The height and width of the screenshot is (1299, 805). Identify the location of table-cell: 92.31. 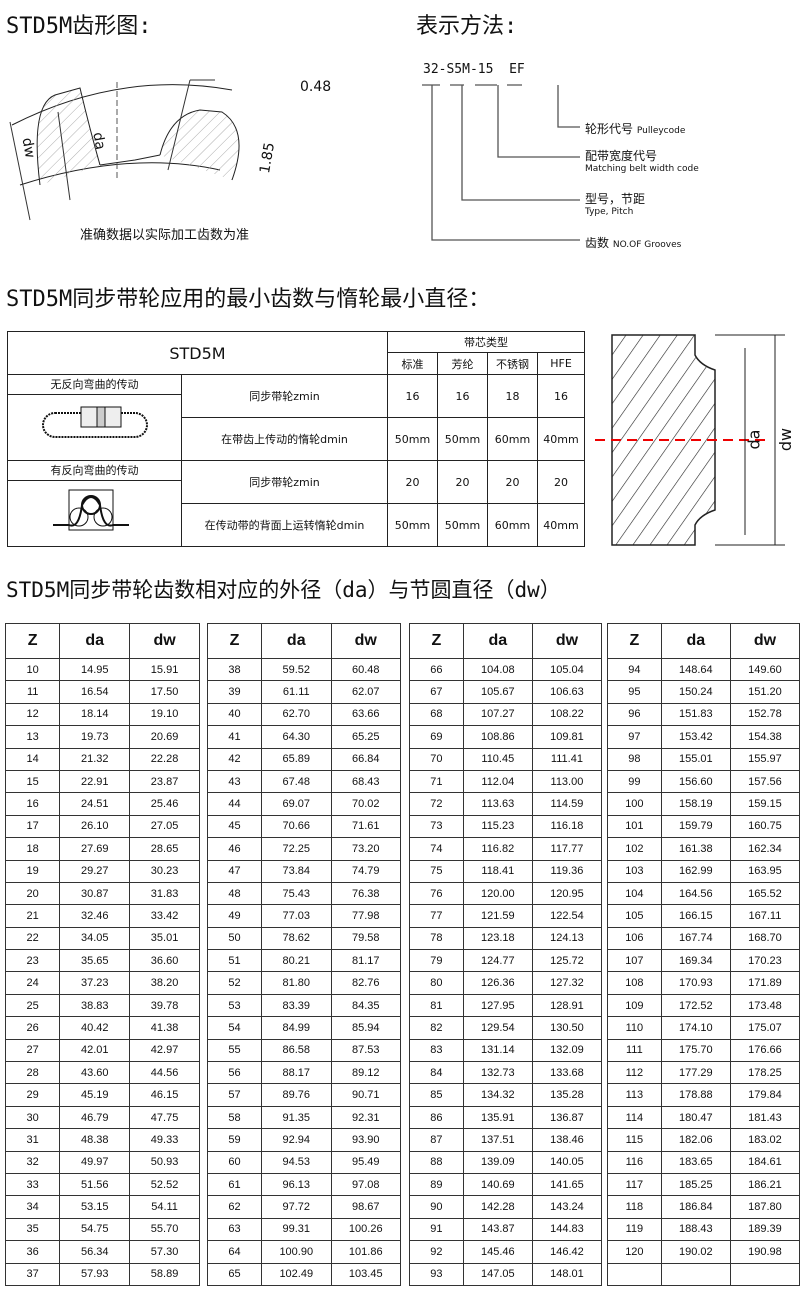
(365, 1117).